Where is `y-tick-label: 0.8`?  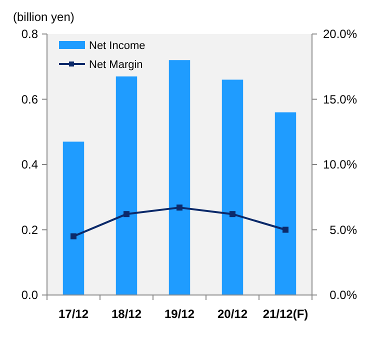 y-tick-label: 0.8 is located at coordinates (29, 34).